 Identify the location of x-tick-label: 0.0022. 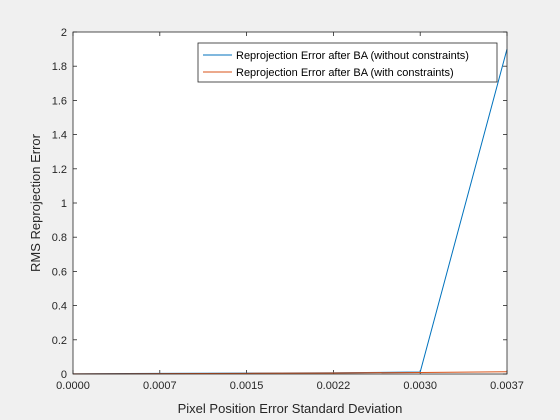
(334, 386).